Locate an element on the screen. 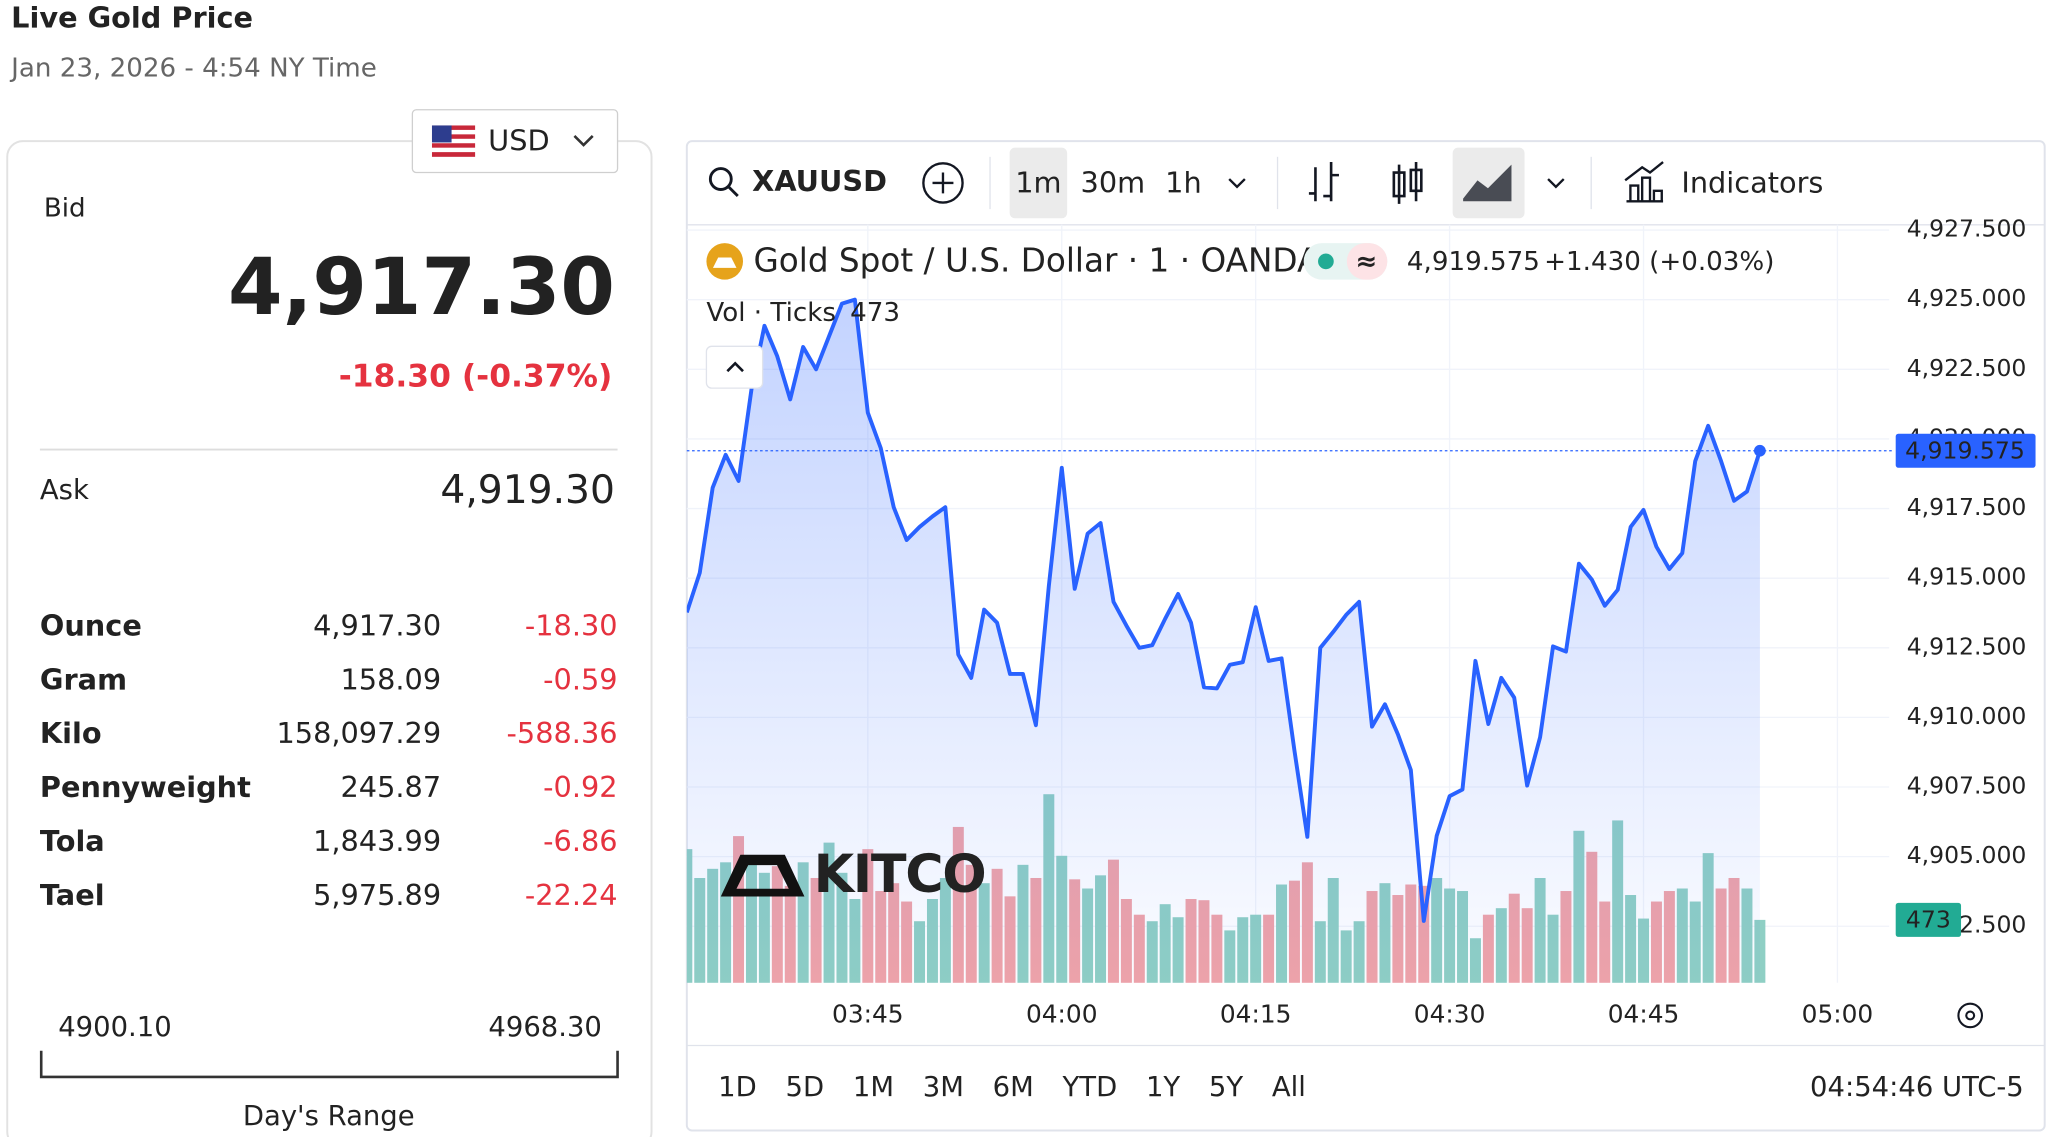 The image size is (2048, 1137). range-bracket is located at coordinates (329, 1064).